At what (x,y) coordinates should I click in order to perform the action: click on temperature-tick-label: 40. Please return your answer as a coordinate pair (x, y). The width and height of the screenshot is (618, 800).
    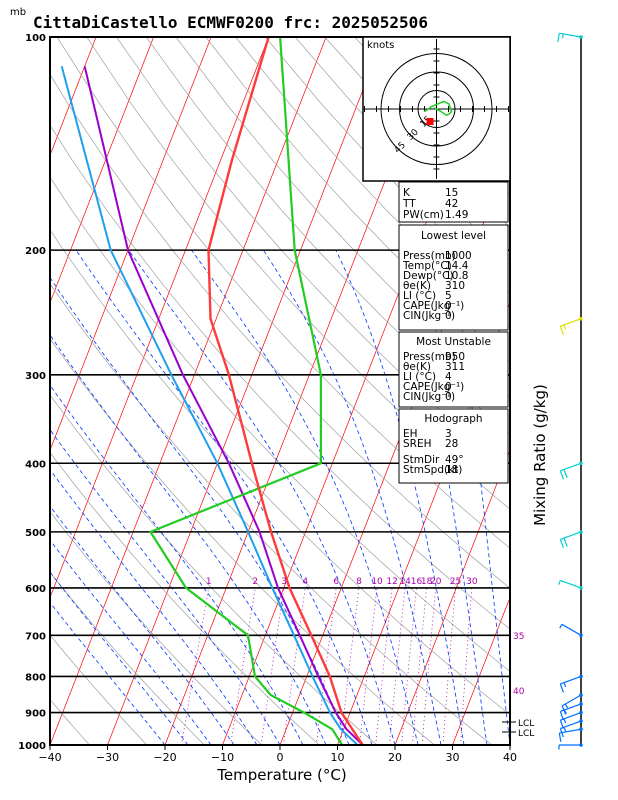
    Looking at the image, I should click on (510, 757).